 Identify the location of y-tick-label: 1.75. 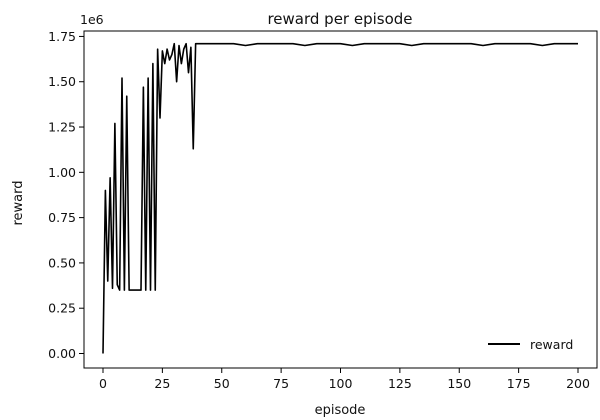
(62, 36).